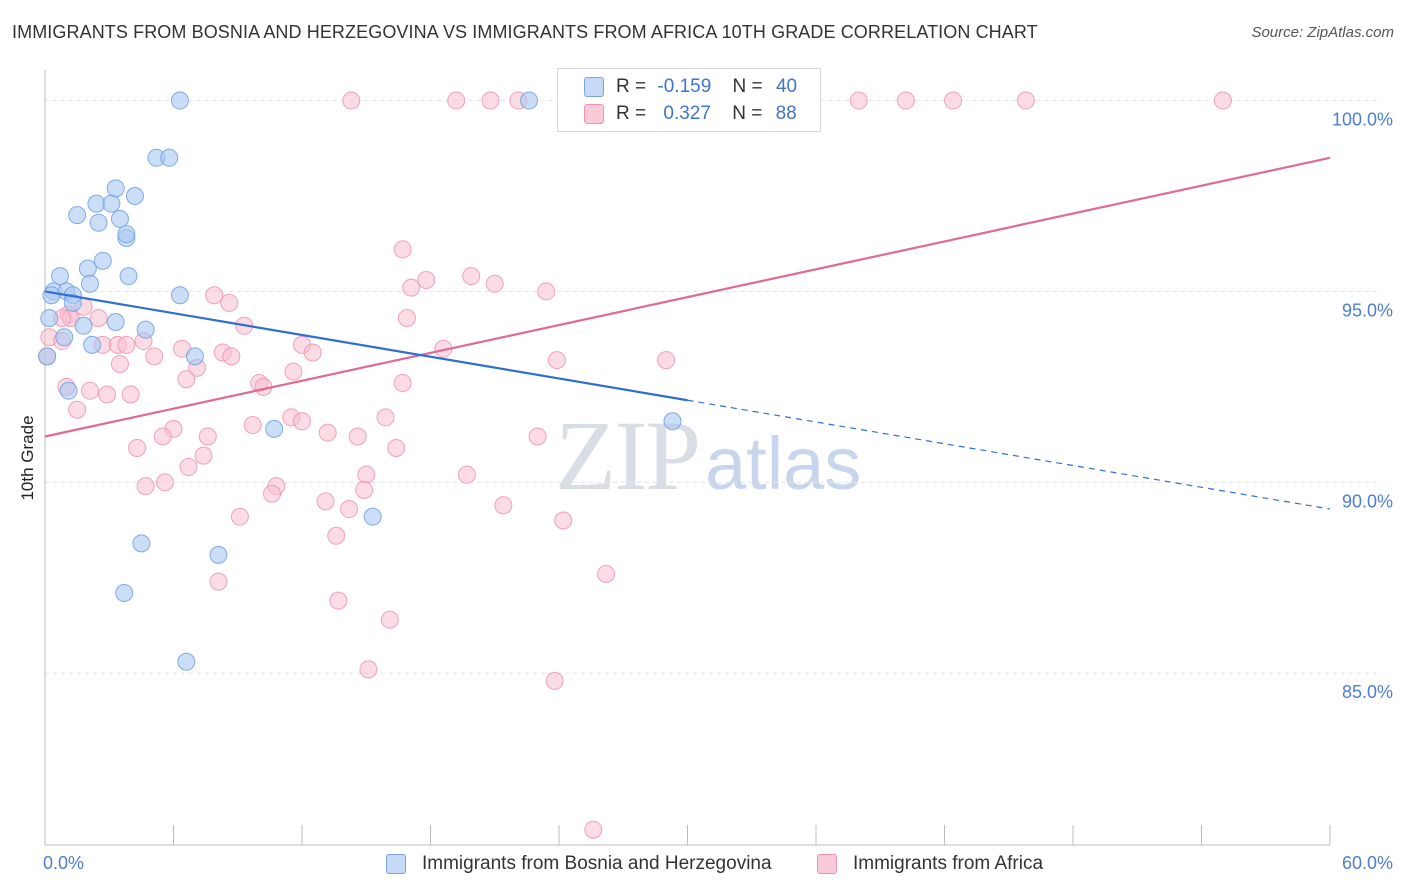 The width and height of the screenshot is (1406, 892). Describe the element at coordinates (747, 113) in the screenshot. I see `n-label: N =` at that location.